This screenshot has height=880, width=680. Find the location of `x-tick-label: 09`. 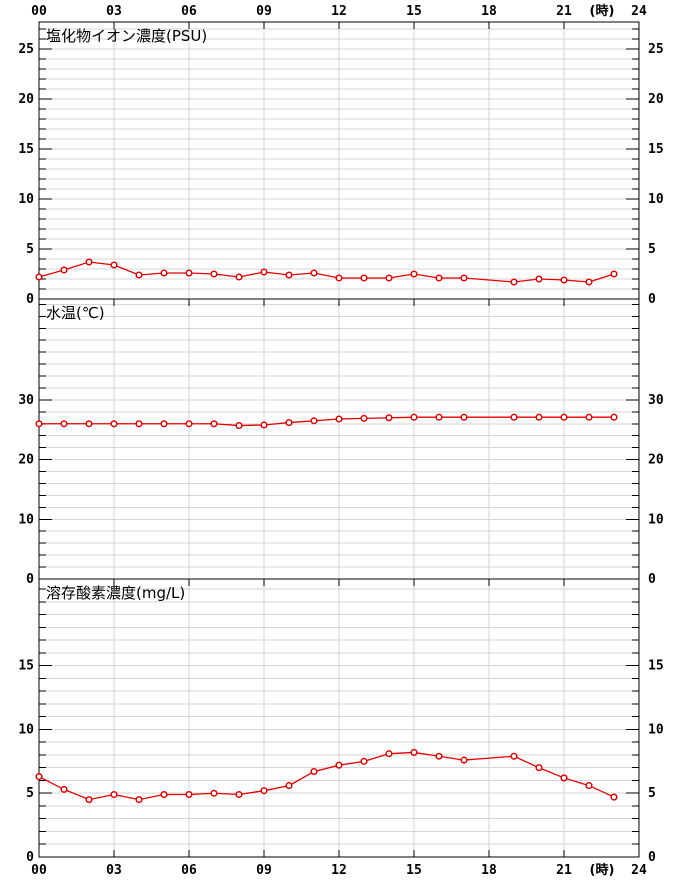

x-tick-label: 09 is located at coordinates (264, 870).